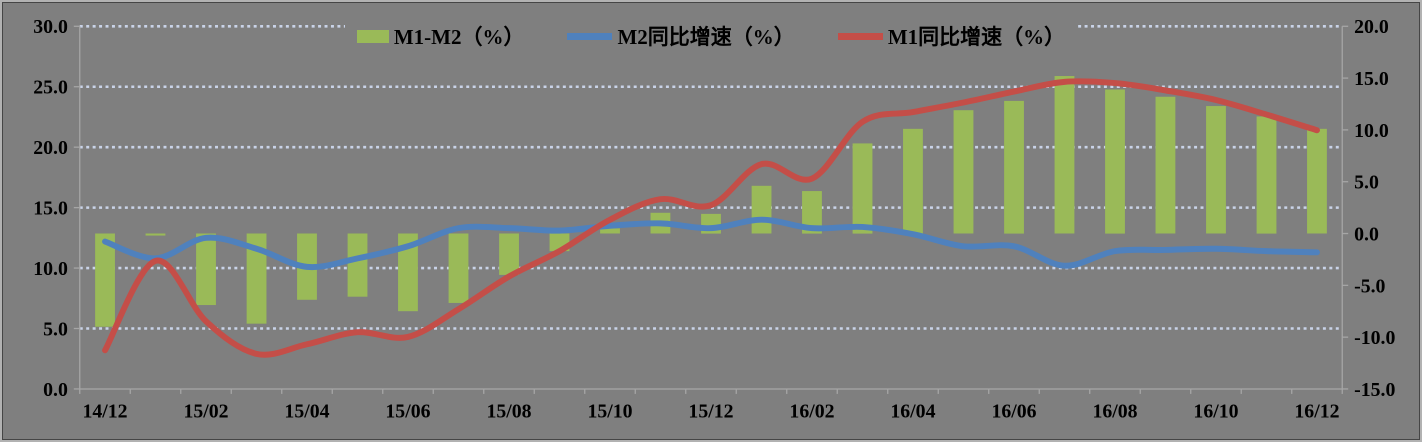 The image size is (1422, 442). Describe the element at coordinates (55, 390) in the screenshot. I see `y-left-tick-label: 0.0` at that location.